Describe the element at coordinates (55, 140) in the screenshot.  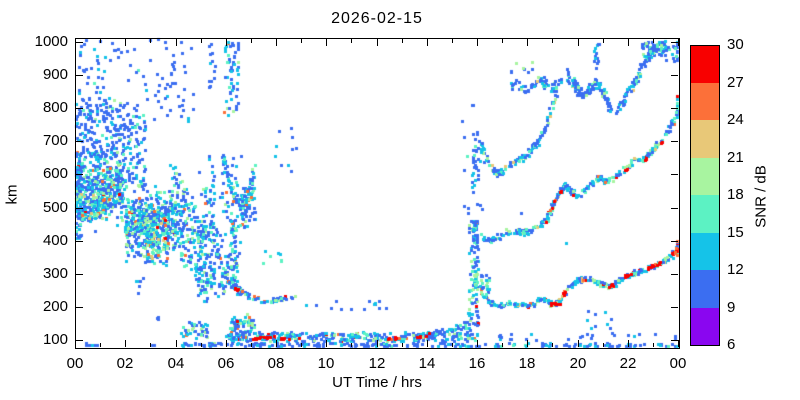
I see `y-tick-label: 700` at that location.